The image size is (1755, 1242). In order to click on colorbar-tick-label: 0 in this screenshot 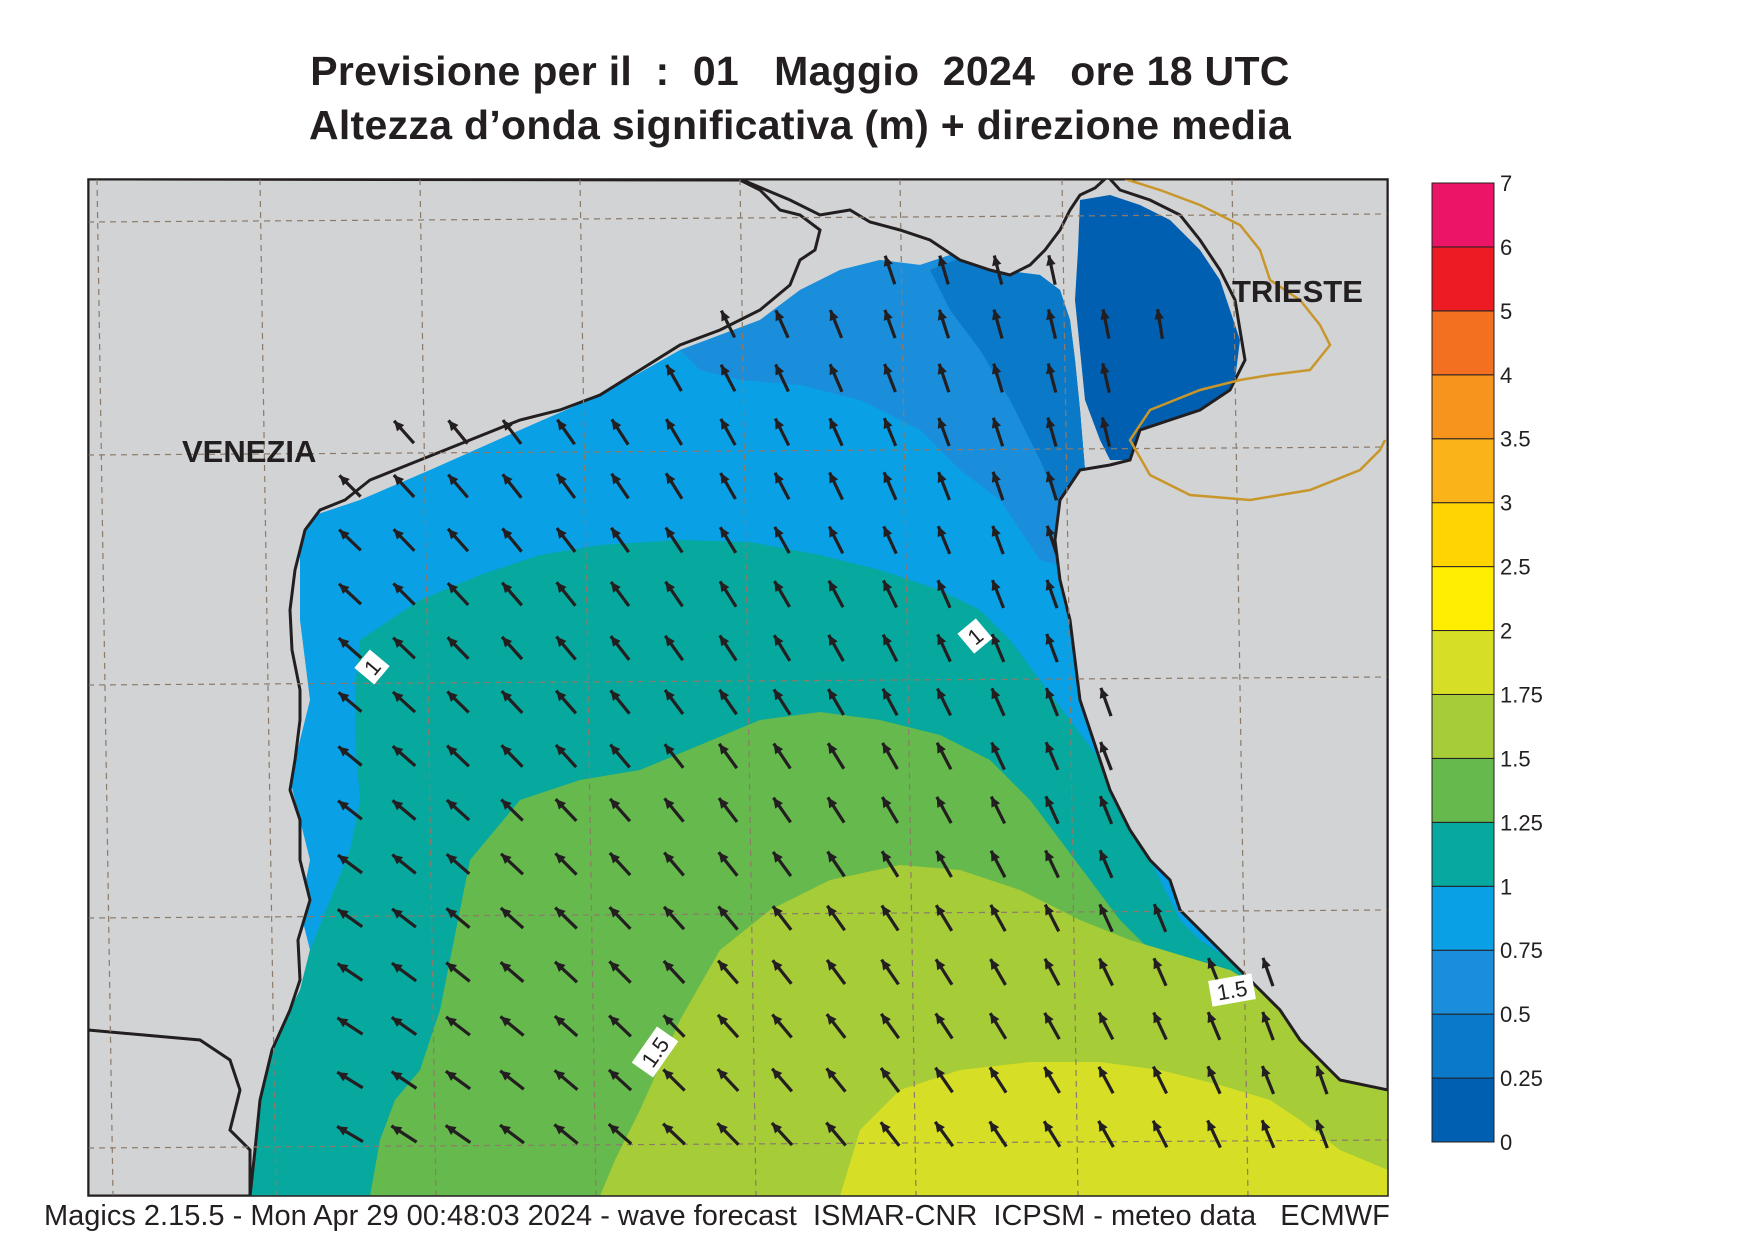, I will do `click(1506, 1142)`.